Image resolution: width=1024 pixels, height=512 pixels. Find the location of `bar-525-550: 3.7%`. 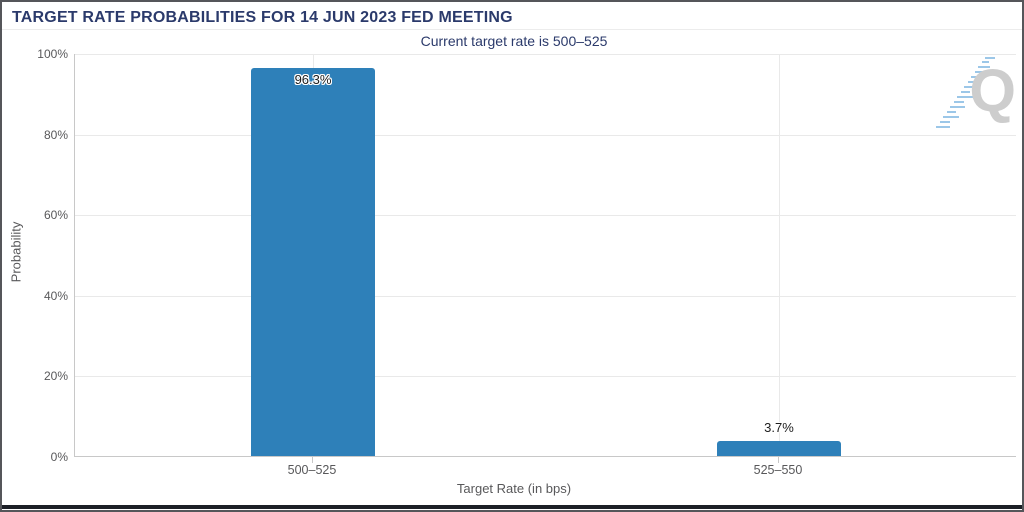

bar-525-550: 3.7% is located at coordinates (779, 438).